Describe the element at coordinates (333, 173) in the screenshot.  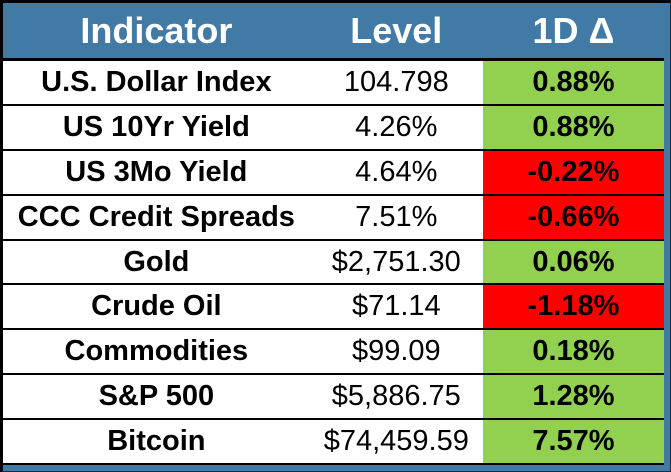
I see `table-row: US 3Mo Yield 4.64% -0.22%` at that location.